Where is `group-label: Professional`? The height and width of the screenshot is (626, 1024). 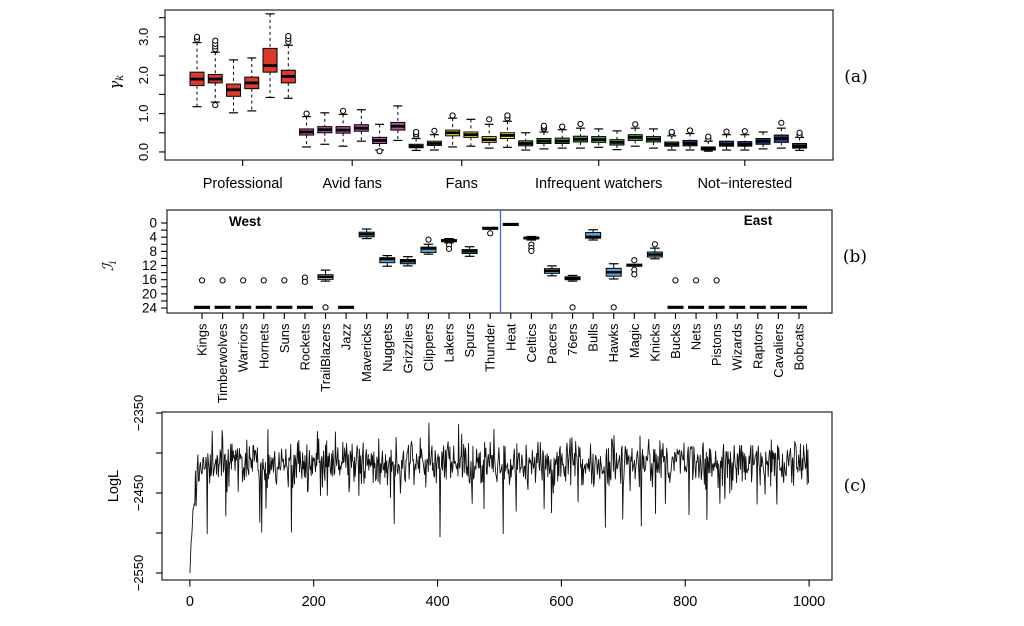 group-label: Professional is located at coordinates (243, 184).